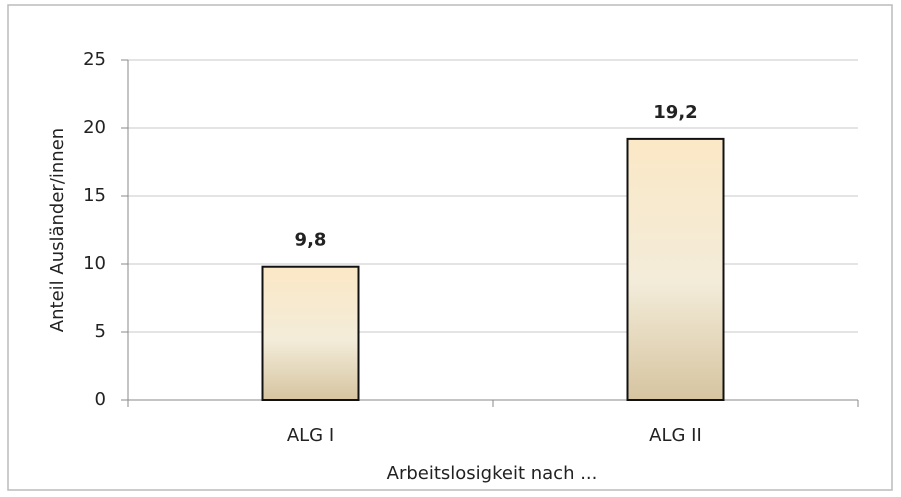 The image size is (901, 497). I want to click on y-tick-label: 5, so click(100, 331).